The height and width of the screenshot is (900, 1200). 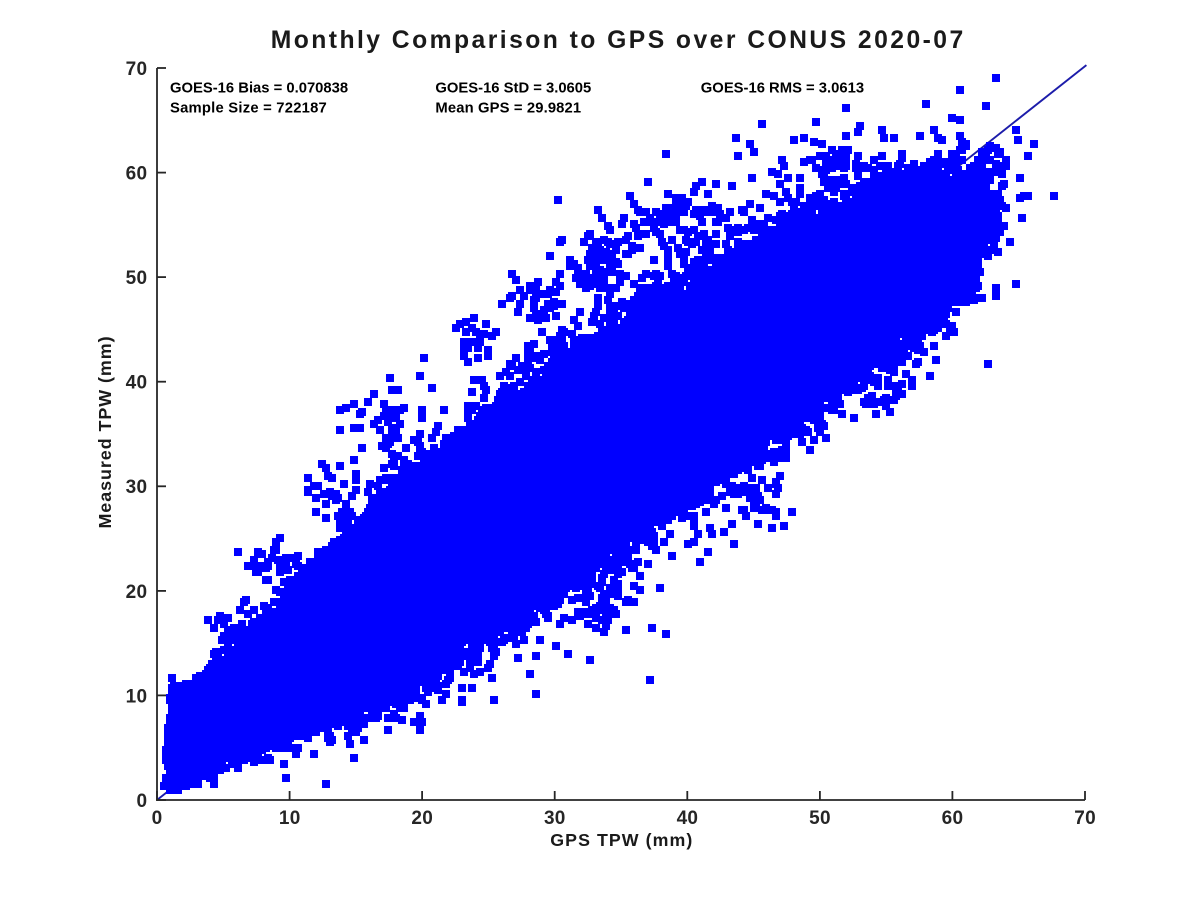 What do you see at coordinates (508, 109) in the screenshot?
I see `svg-text: Mean GPS = 29.9821` at bounding box center [508, 109].